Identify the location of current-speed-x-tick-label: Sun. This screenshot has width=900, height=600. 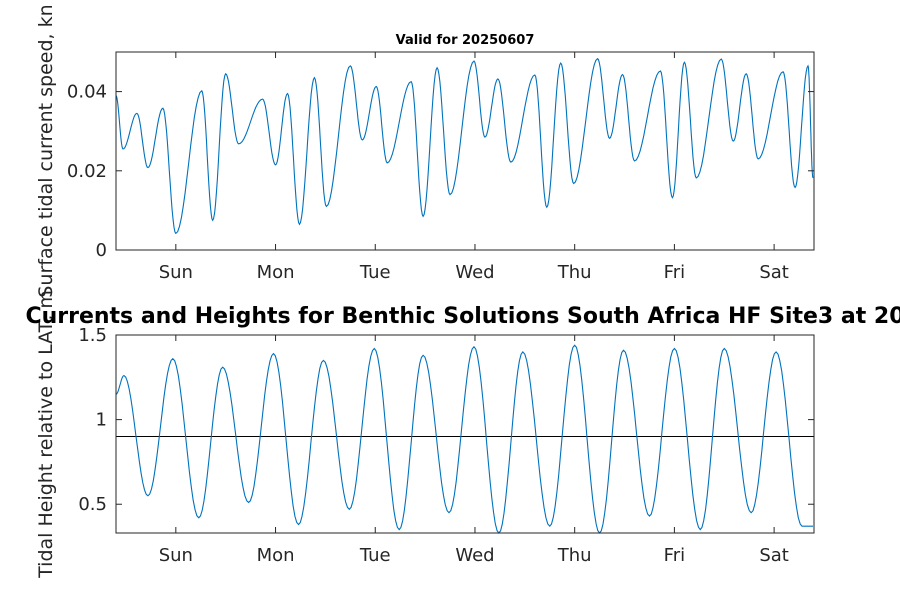
(176, 272).